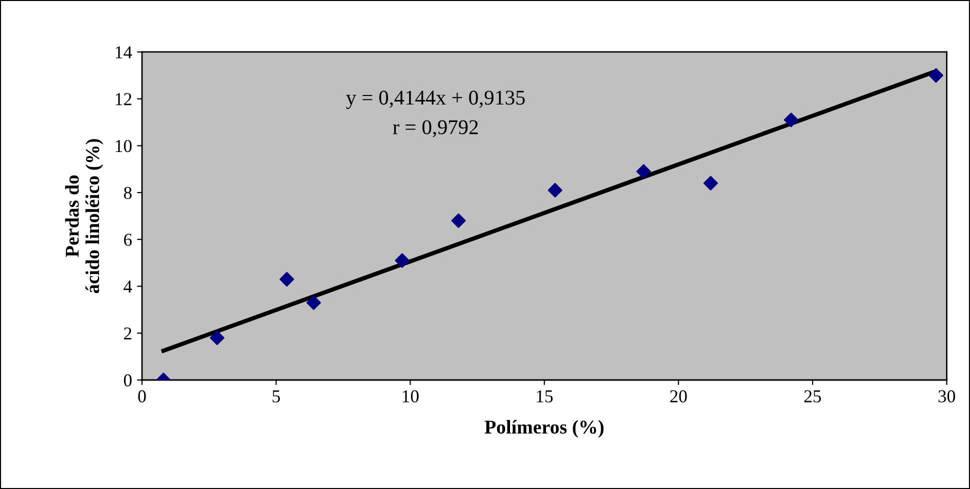 The width and height of the screenshot is (970, 489). What do you see at coordinates (812, 396) in the screenshot?
I see `x-tick-label: 25` at bounding box center [812, 396].